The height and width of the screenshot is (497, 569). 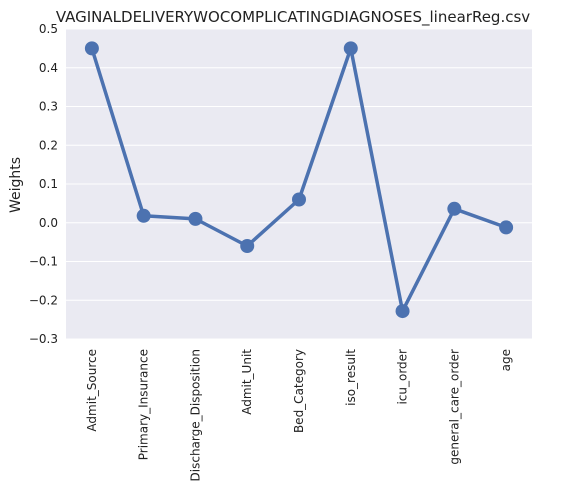 What do you see at coordinates (48, 29) in the screenshot?
I see `y-tick-label: 0.5` at bounding box center [48, 29].